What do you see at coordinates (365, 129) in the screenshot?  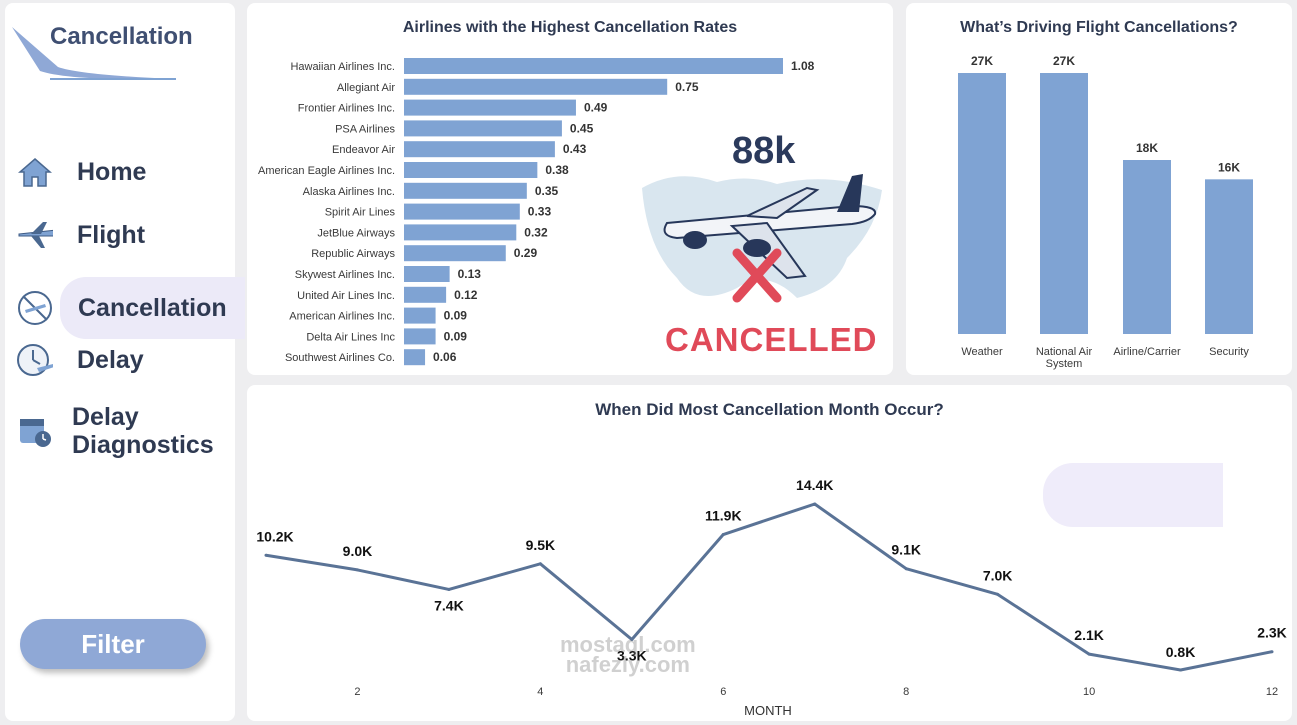 I see `airline-category-label: PSA Airlines` at bounding box center [365, 129].